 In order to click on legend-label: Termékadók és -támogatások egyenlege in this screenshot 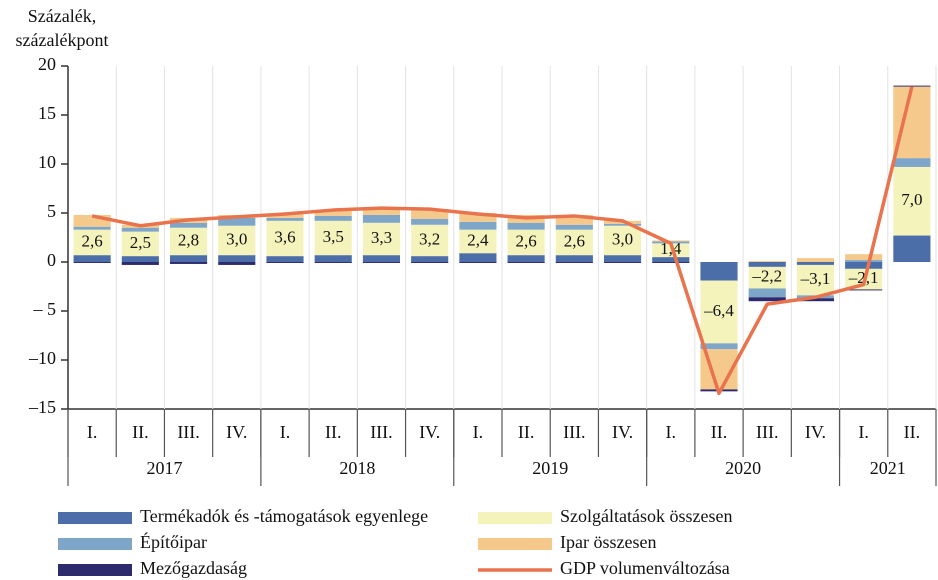, I will do `click(284, 516)`.